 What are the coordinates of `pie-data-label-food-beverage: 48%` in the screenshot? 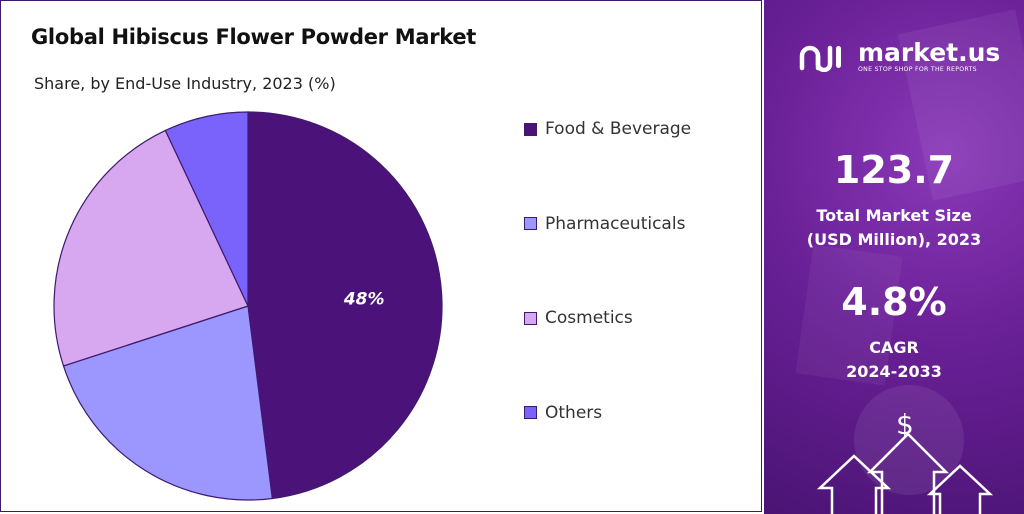 It's located at (364, 300).